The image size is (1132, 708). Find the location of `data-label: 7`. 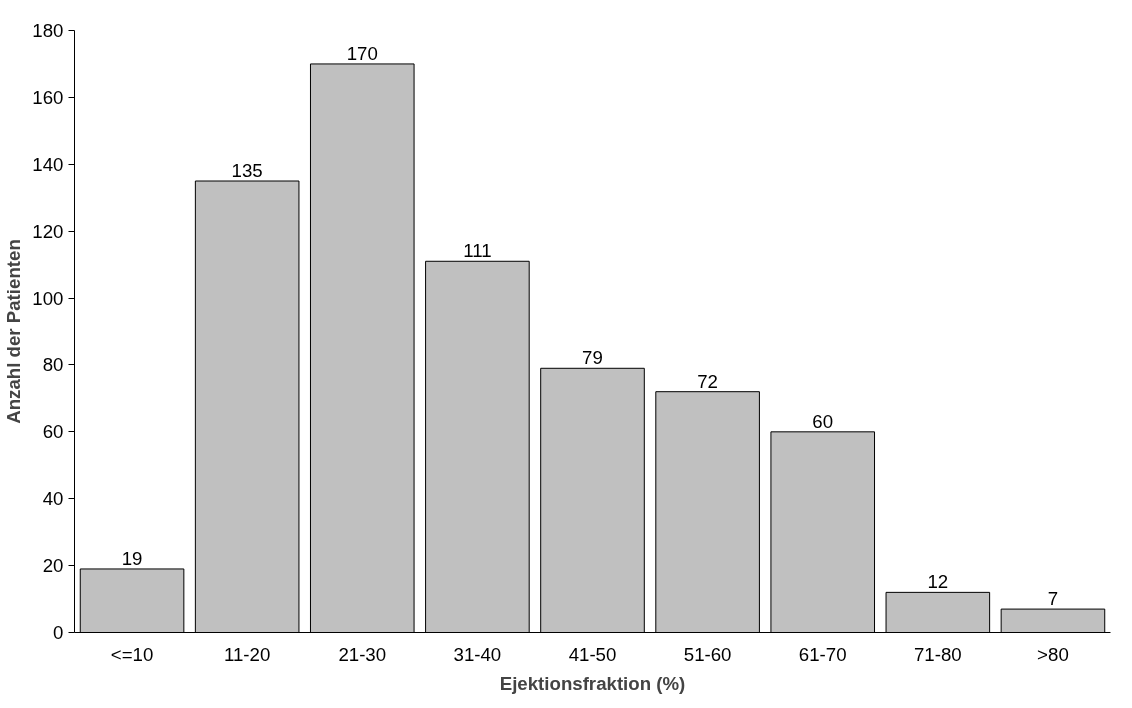

data-label: 7 is located at coordinates (1053, 599).